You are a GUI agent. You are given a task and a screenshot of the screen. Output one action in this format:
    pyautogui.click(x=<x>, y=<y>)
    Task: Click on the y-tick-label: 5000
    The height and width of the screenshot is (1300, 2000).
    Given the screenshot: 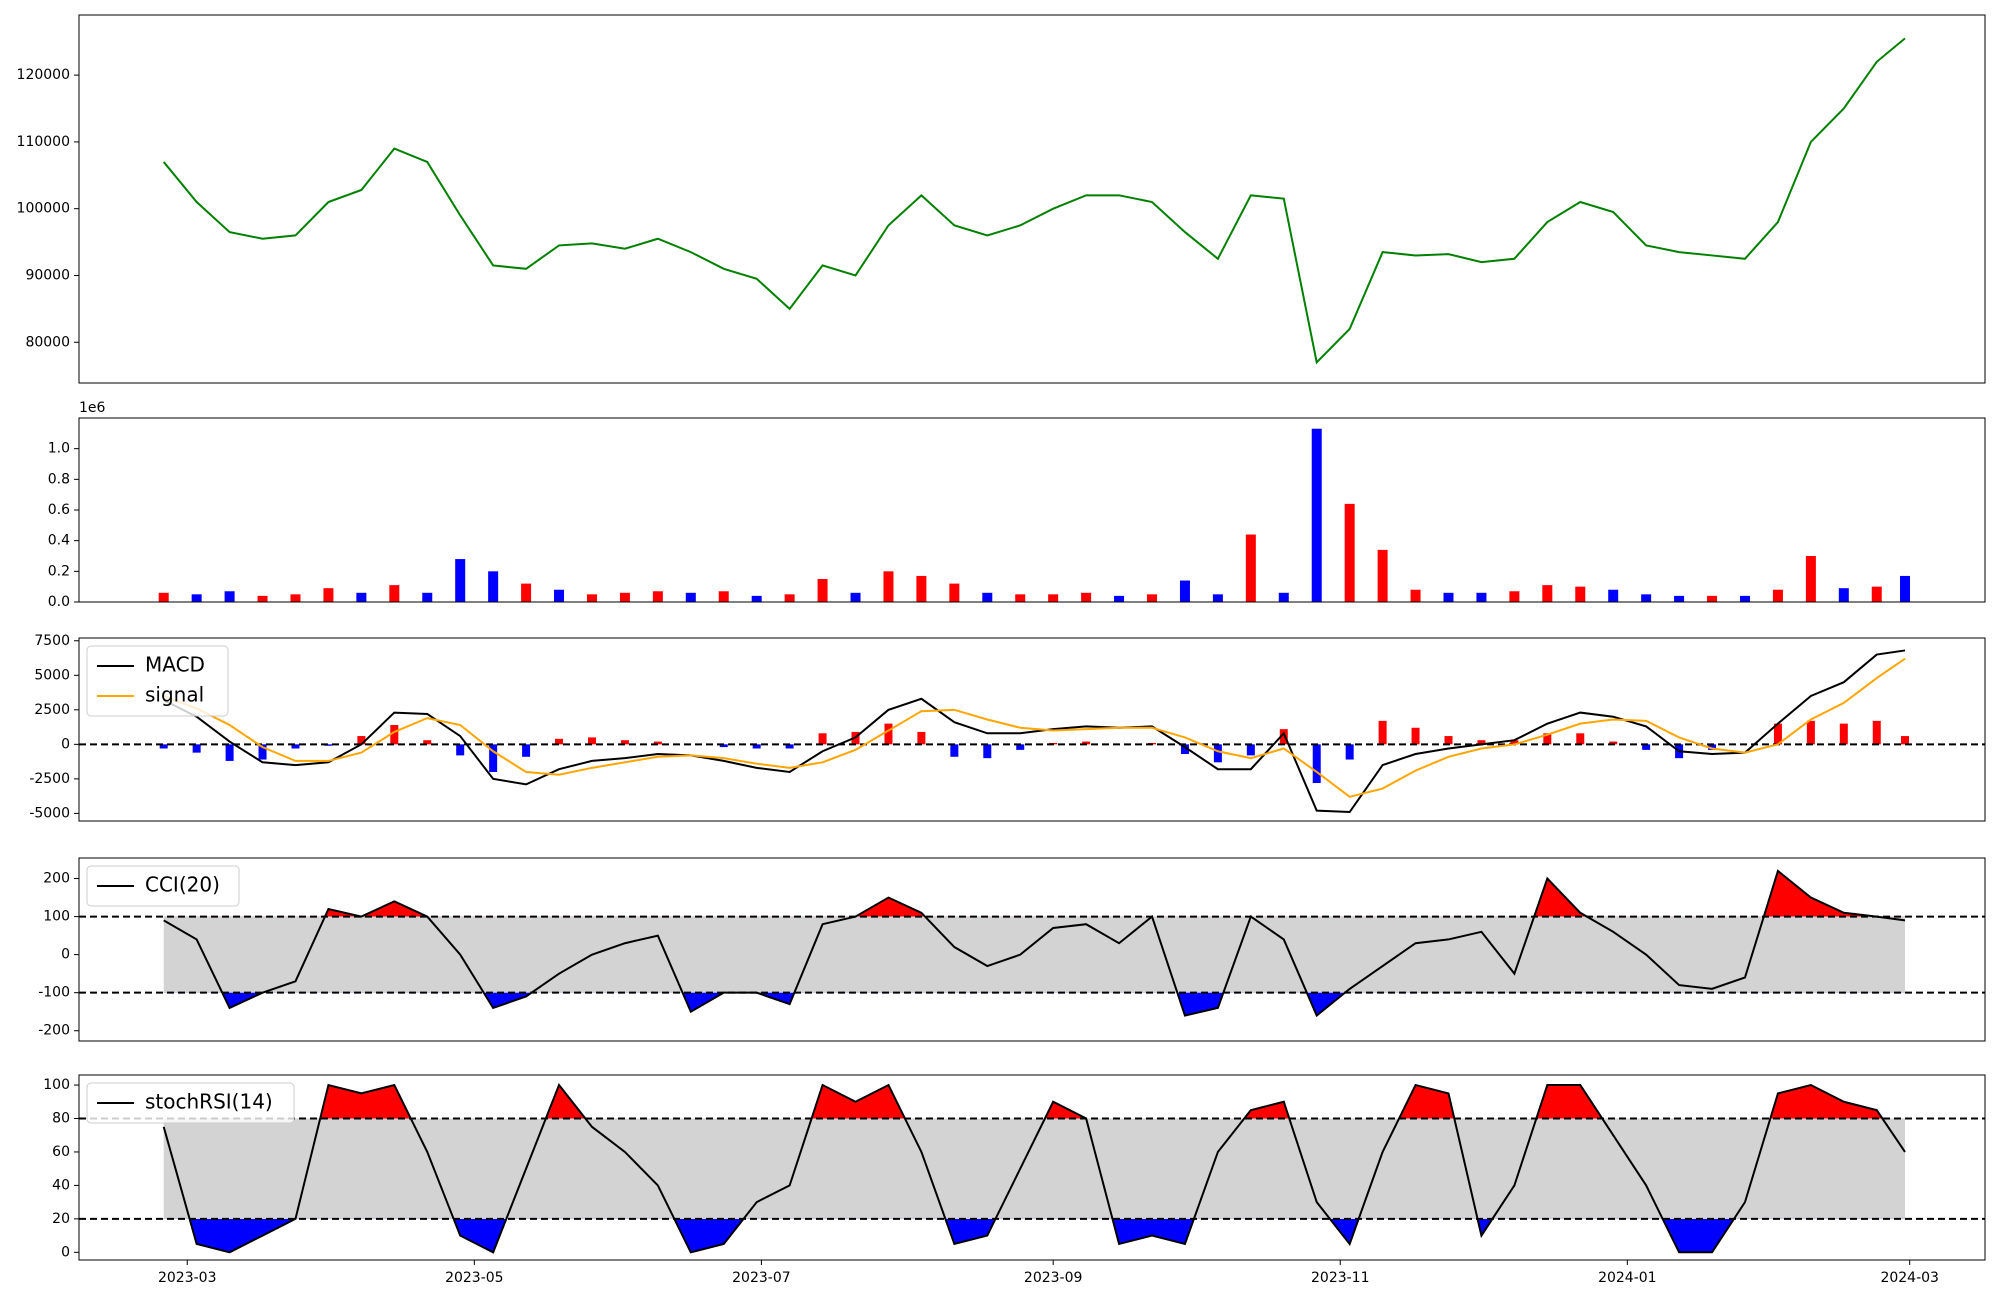 What is the action you would take?
    pyautogui.click(x=52, y=675)
    